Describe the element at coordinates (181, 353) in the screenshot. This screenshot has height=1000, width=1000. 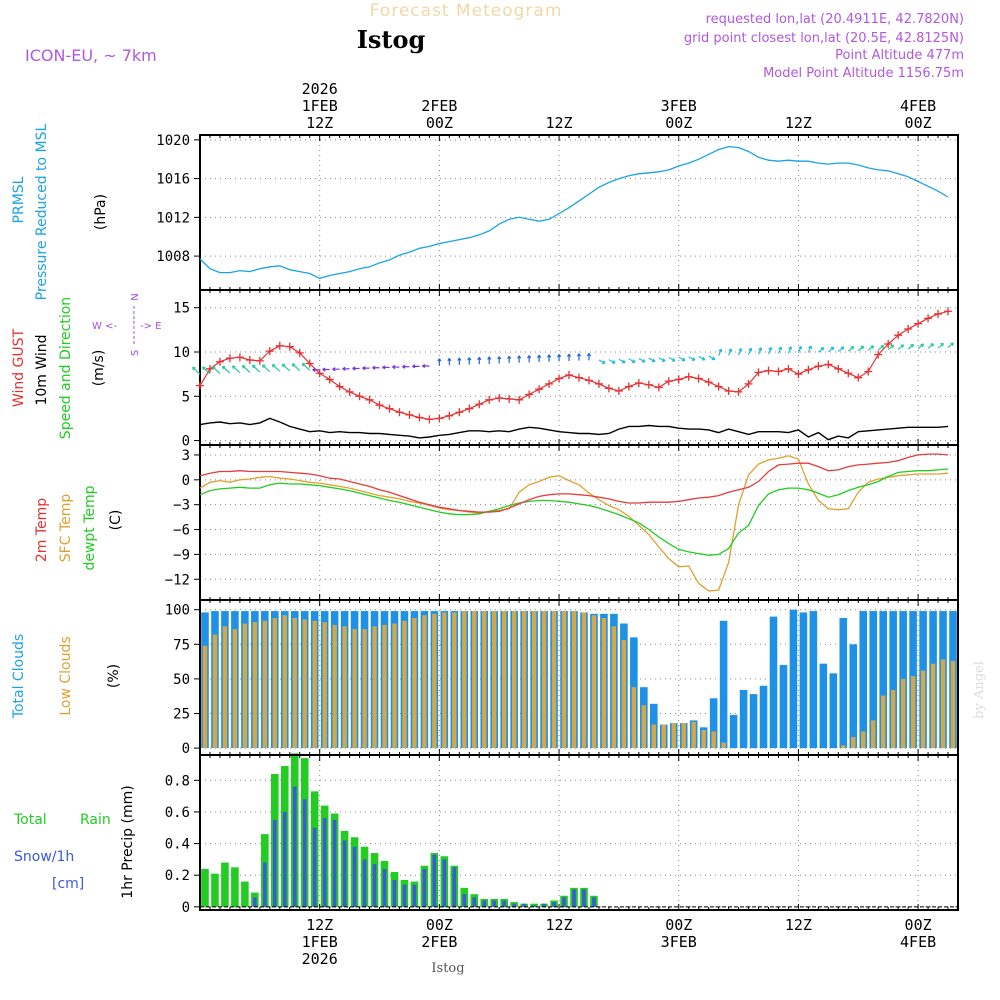
I see `y-tick-label: 10` at that location.